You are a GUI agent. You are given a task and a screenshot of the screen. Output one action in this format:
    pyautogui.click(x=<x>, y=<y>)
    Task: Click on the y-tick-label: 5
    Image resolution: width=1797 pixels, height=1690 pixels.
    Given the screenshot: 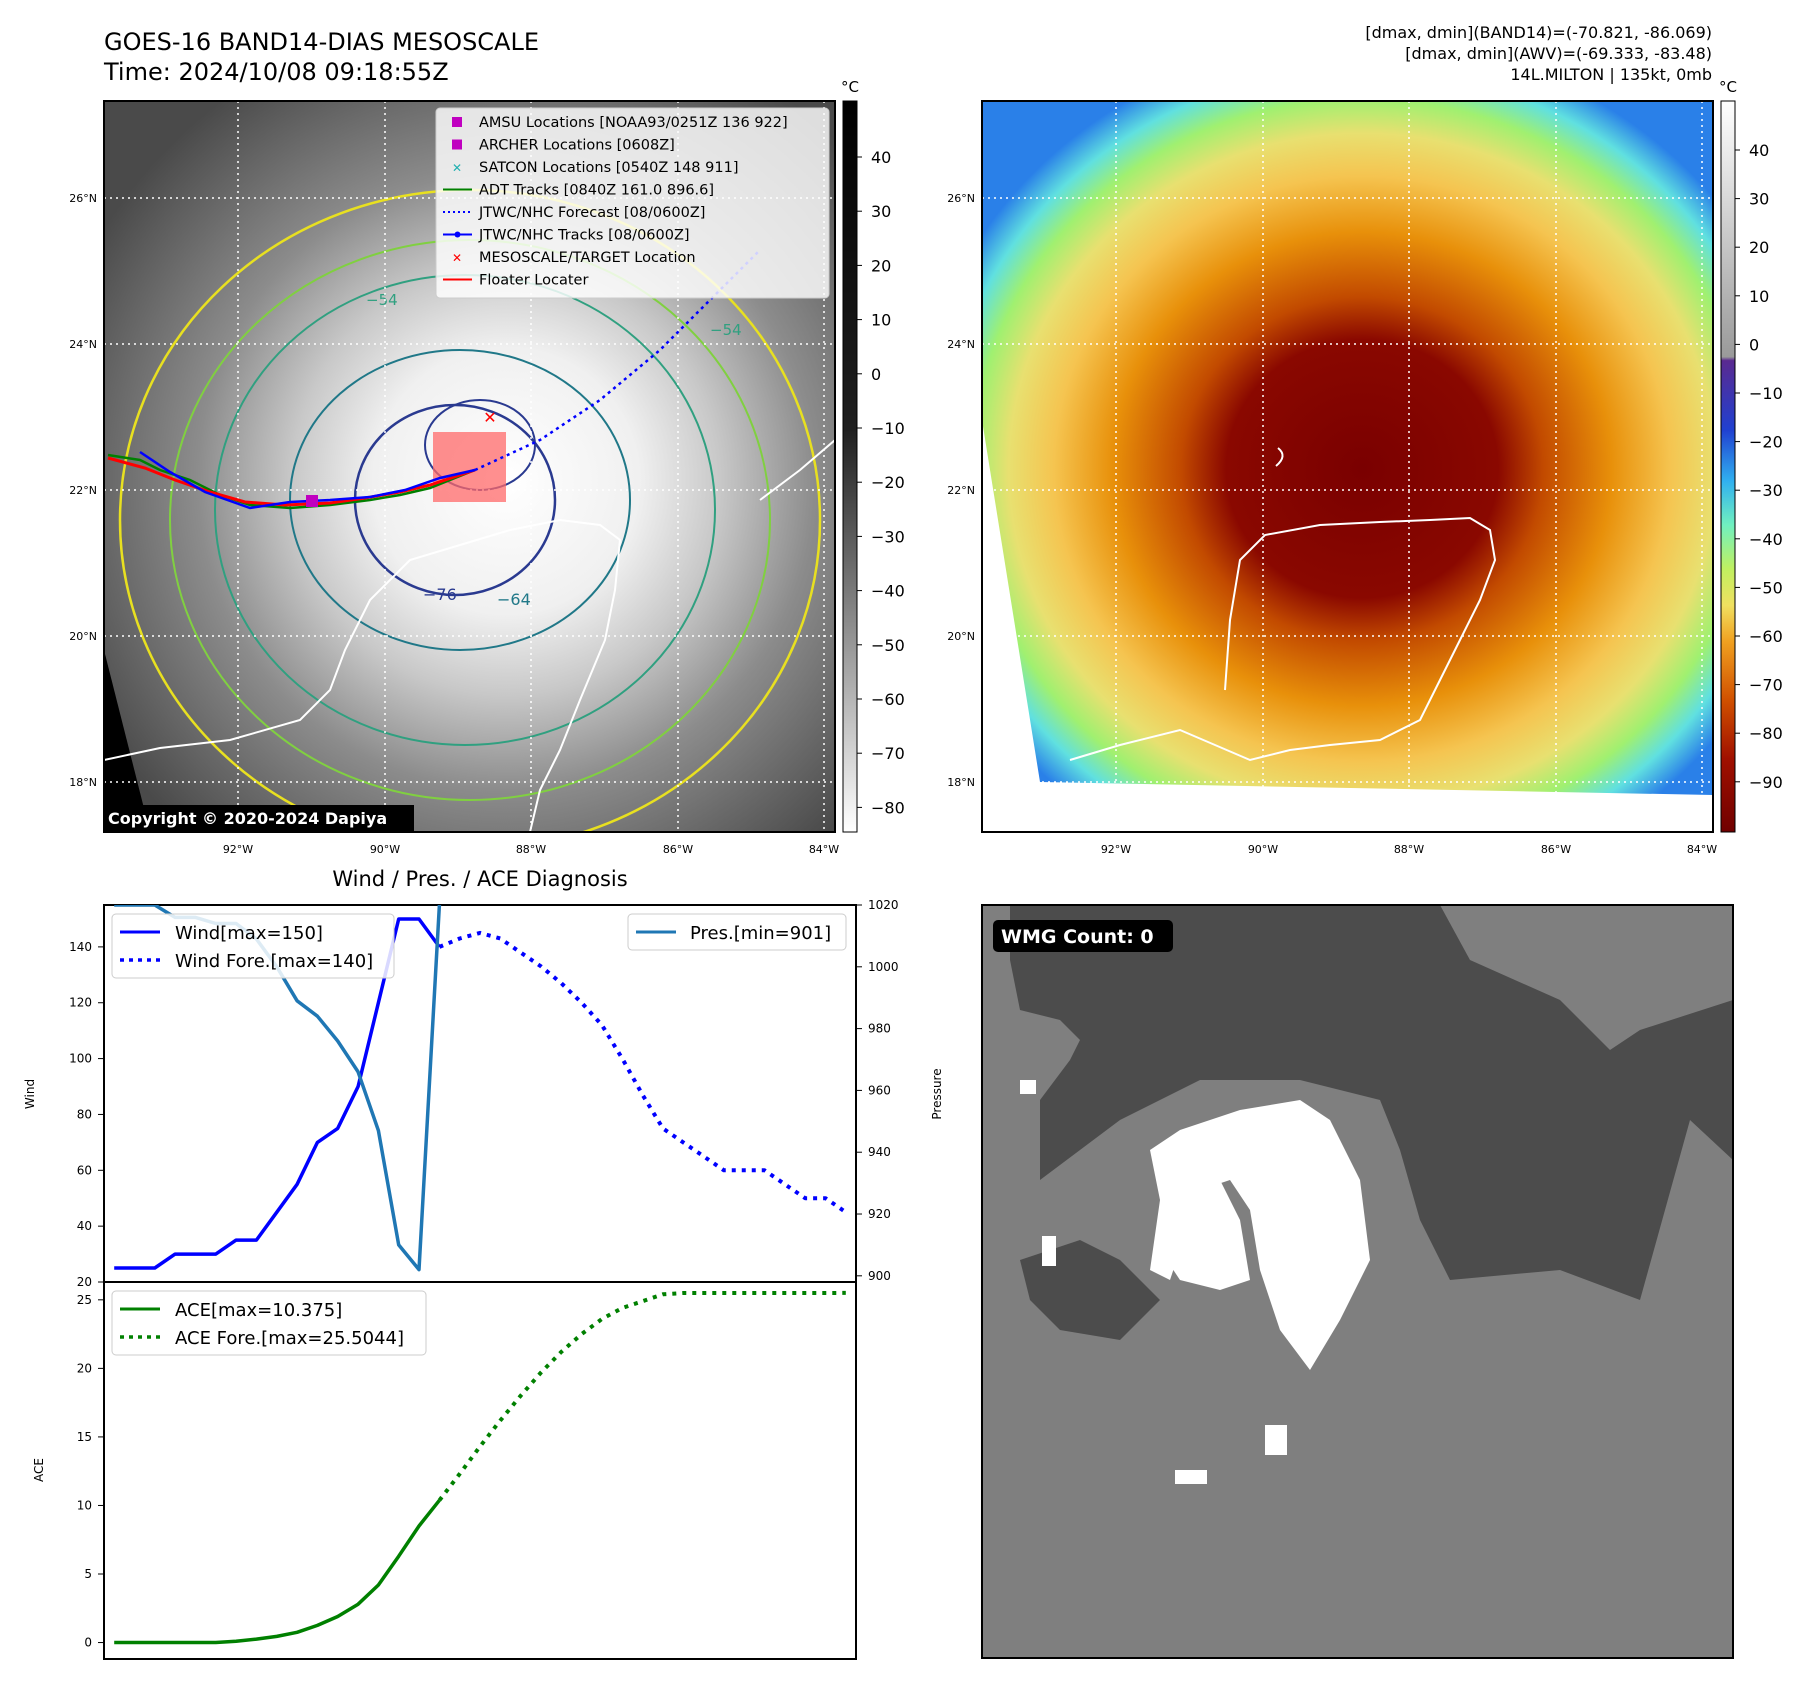 What is the action you would take?
    pyautogui.click(x=88, y=1574)
    